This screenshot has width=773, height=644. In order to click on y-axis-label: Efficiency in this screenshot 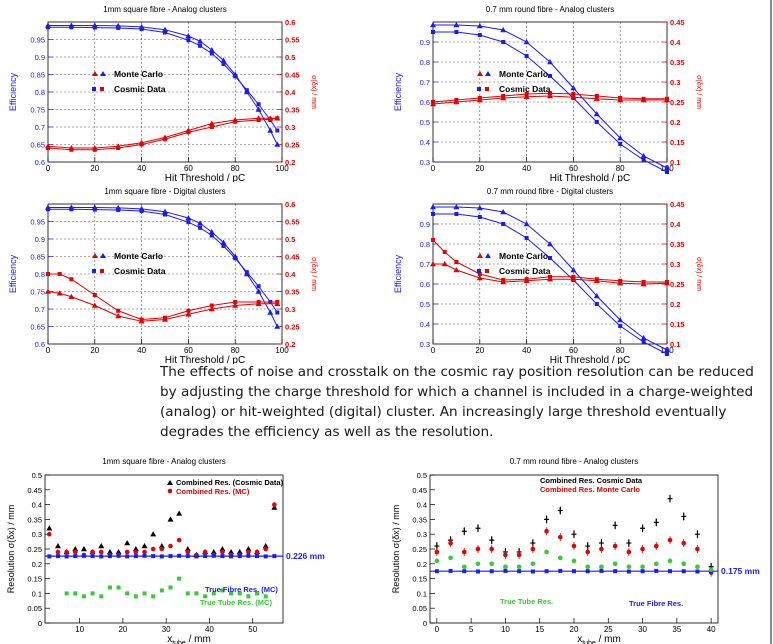, I will do `click(13, 91)`.